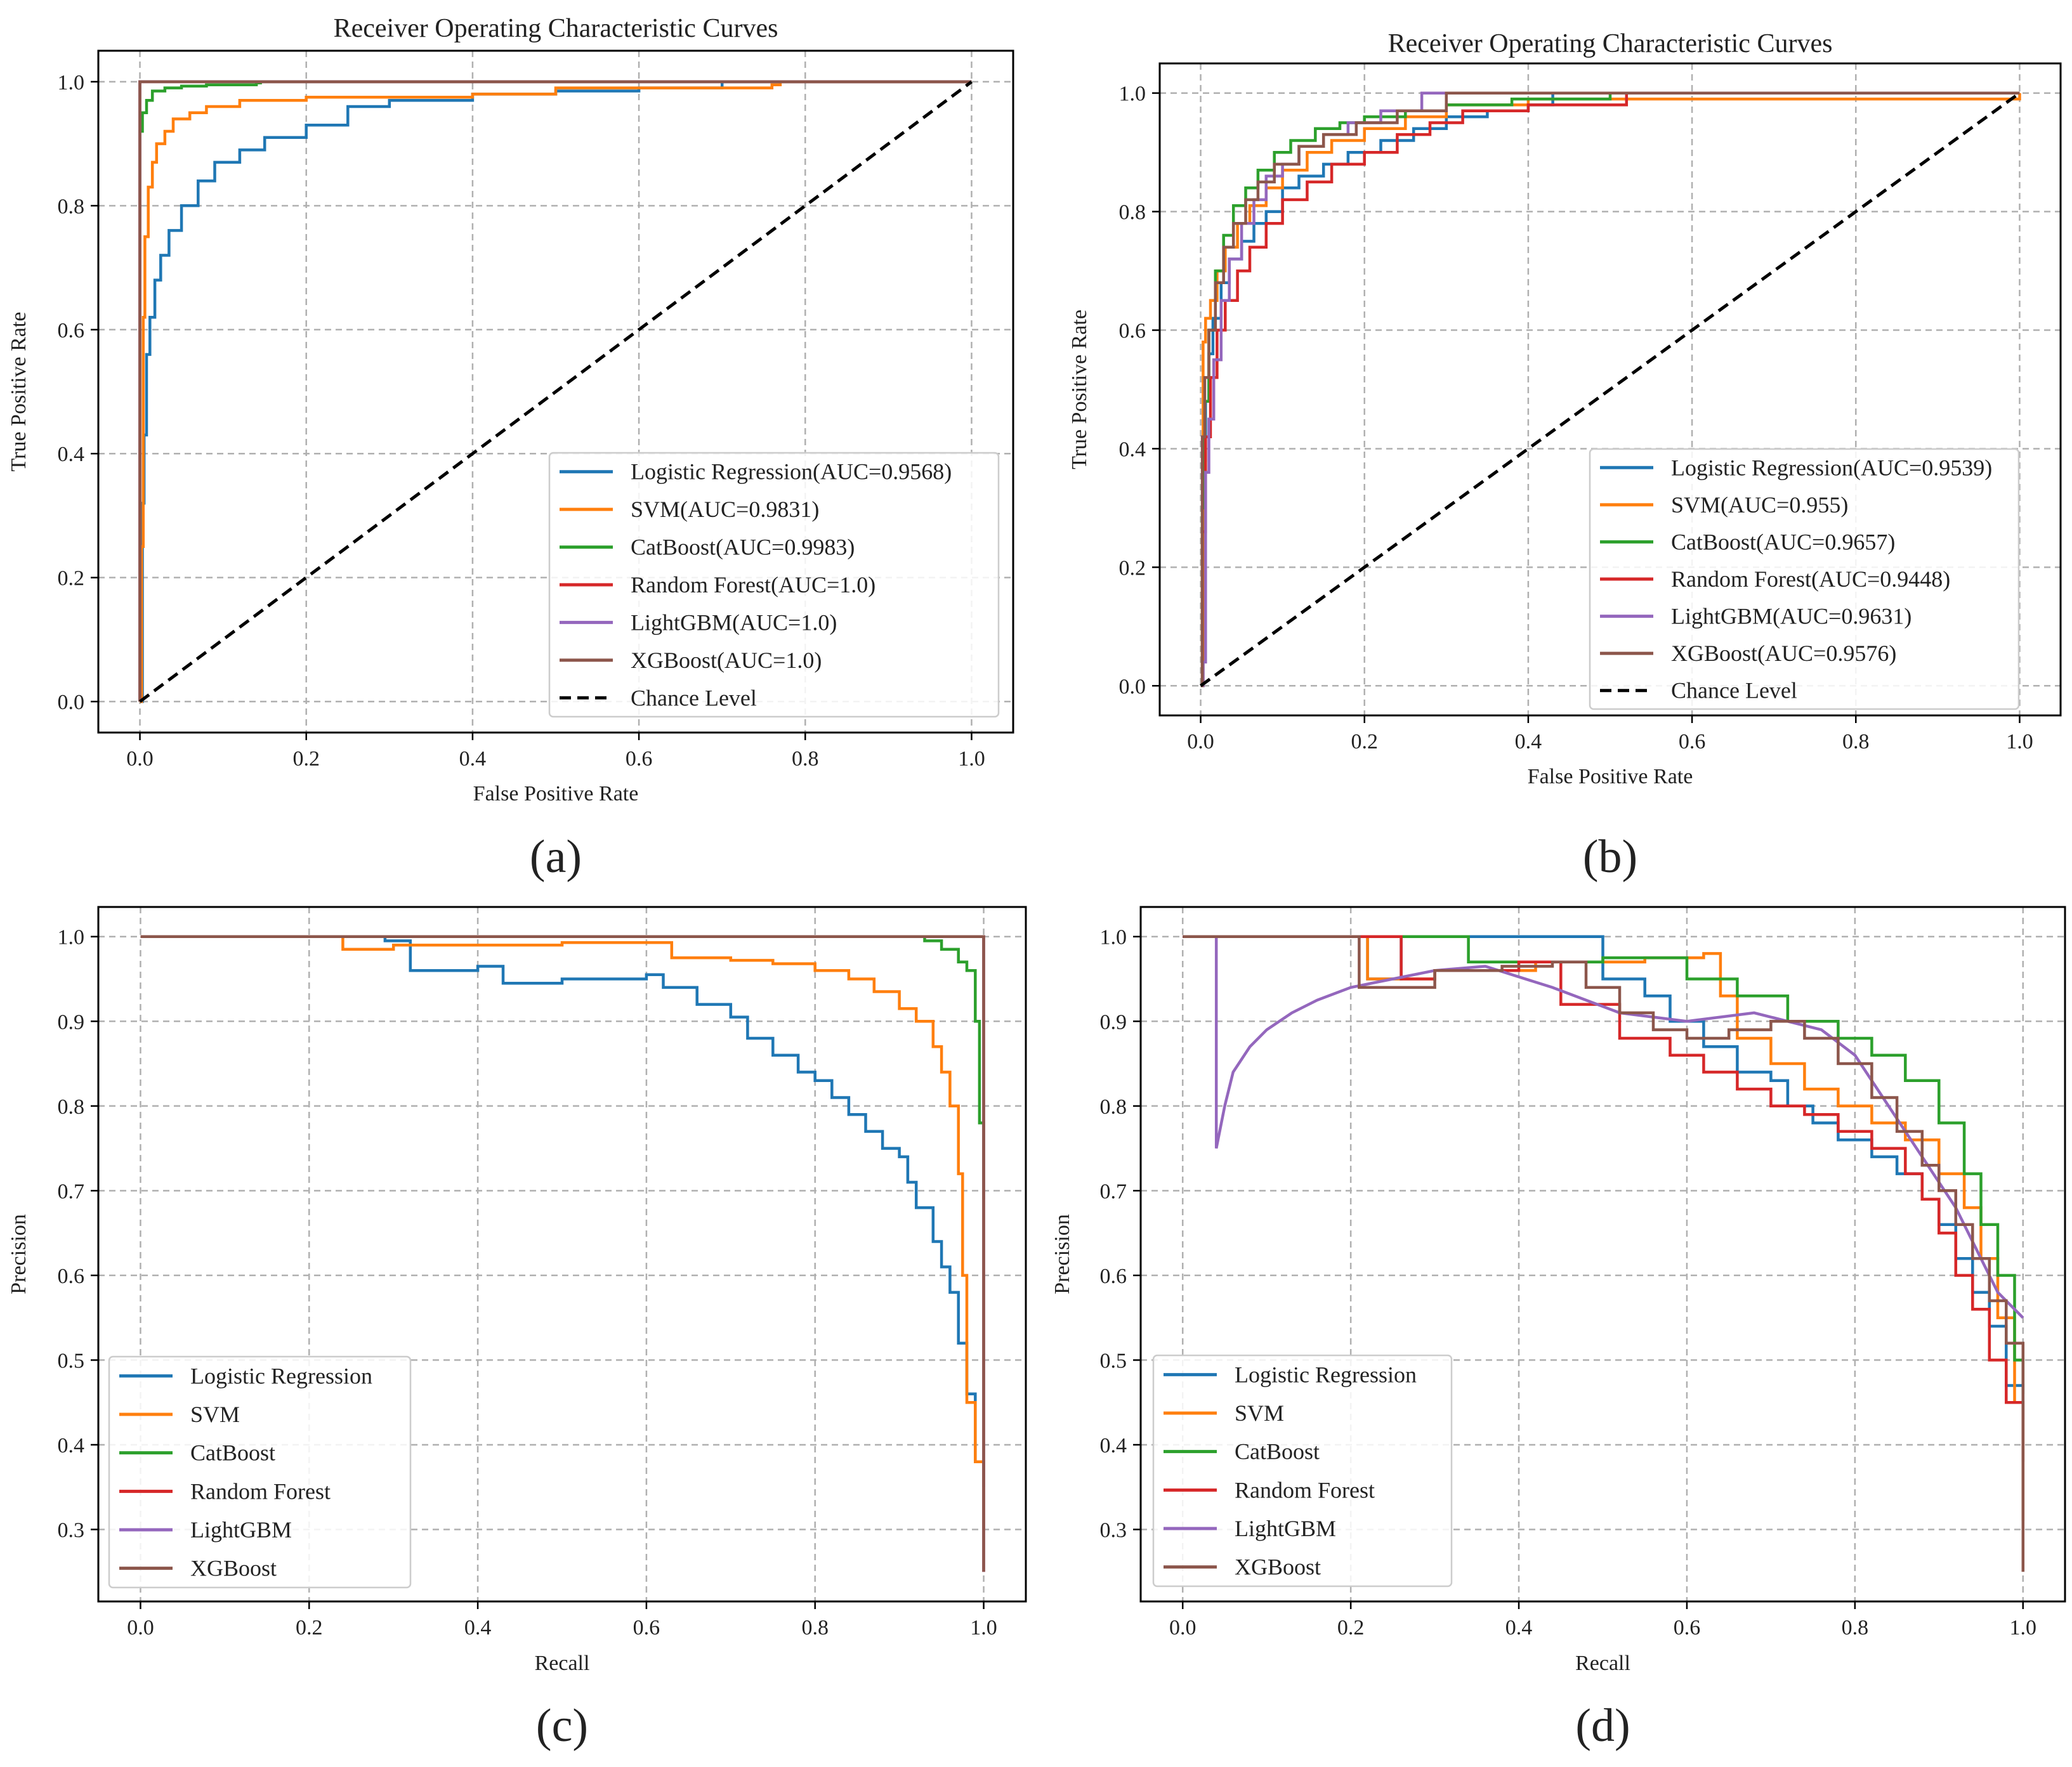 The image size is (2072, 1767). I want to click on series-line-chance-level, so click(1610, 389).